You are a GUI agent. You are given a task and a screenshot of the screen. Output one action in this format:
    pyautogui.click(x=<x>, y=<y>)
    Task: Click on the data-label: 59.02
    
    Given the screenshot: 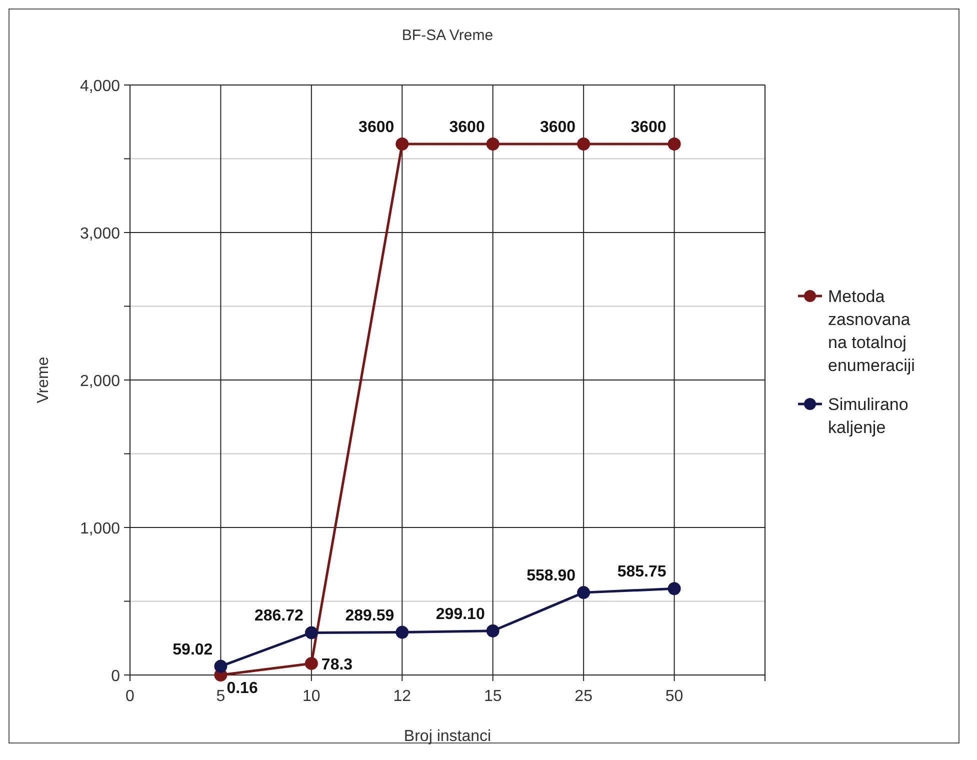 What is the action you would take?
    pyautogui.click(x=192, y=649)
    